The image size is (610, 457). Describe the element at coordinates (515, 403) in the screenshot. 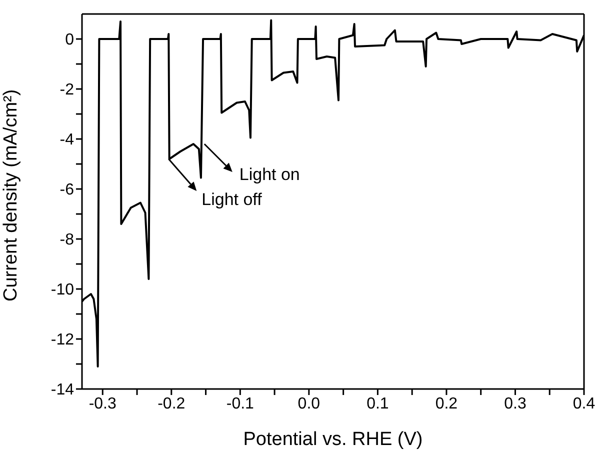

I see `x-tick-label: 0.3` at that location.